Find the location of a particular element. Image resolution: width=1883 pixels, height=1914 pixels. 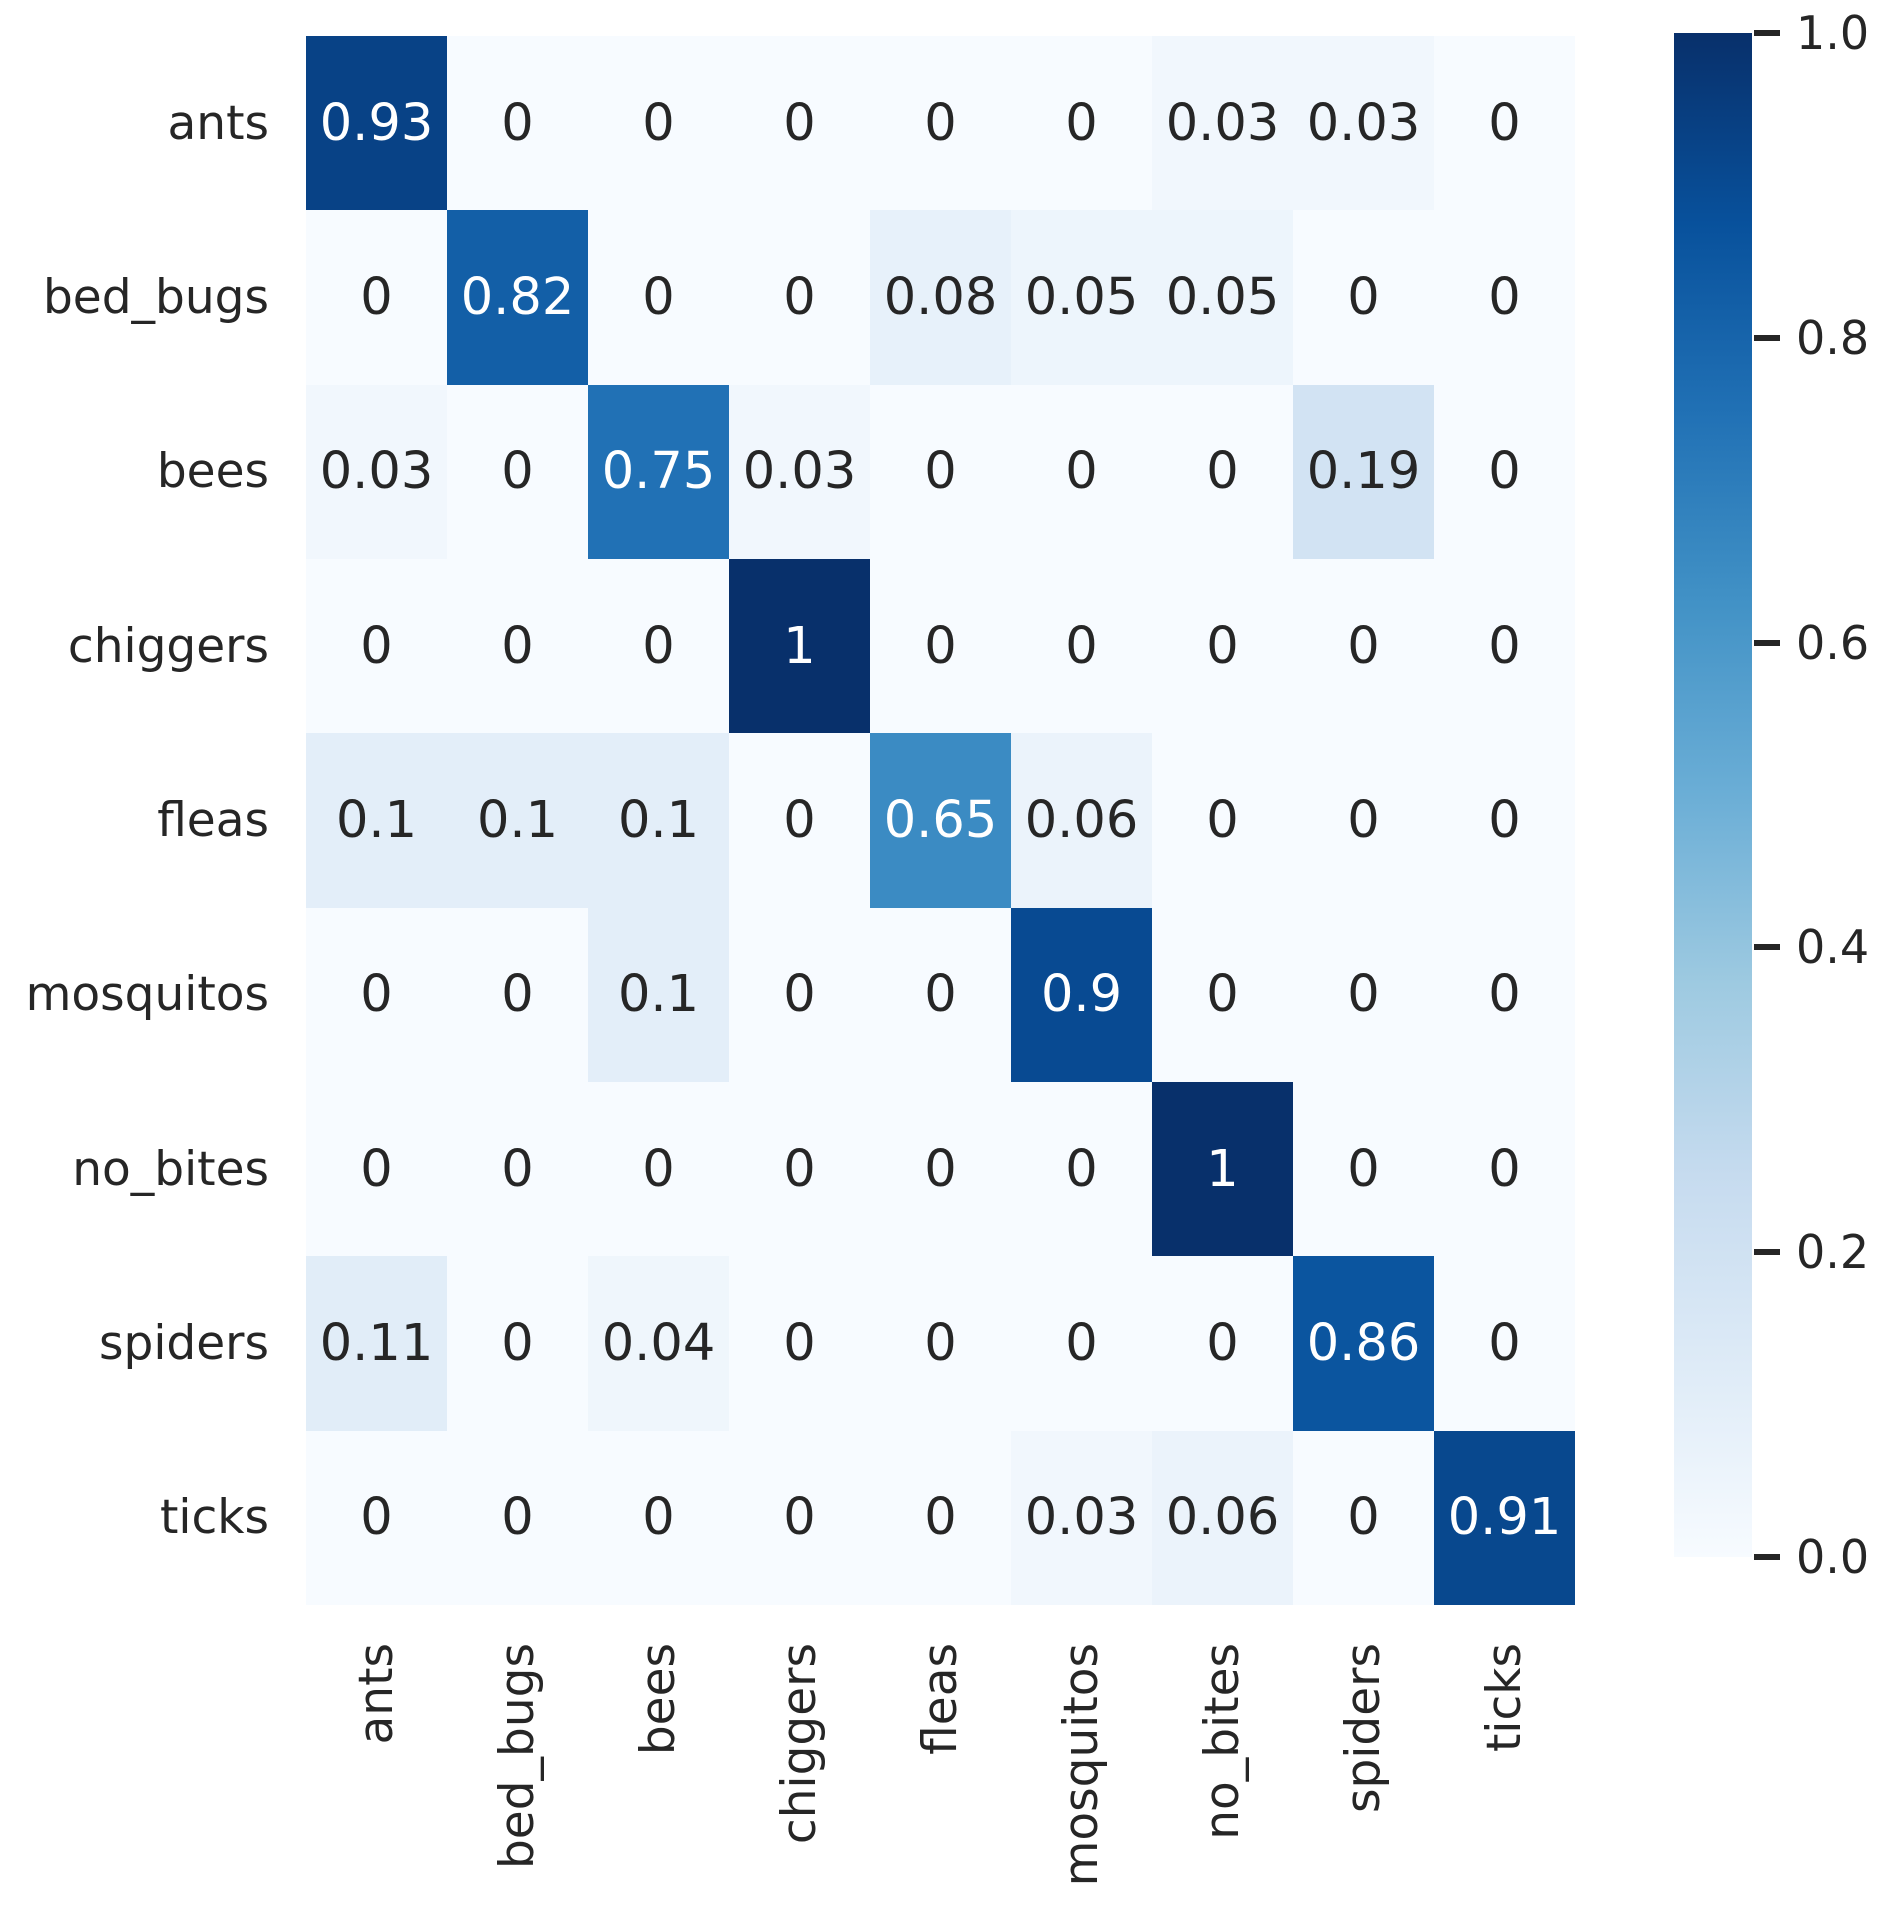

colorbar-tick-label: 0.2 is located at coordinates (1833, 1252).